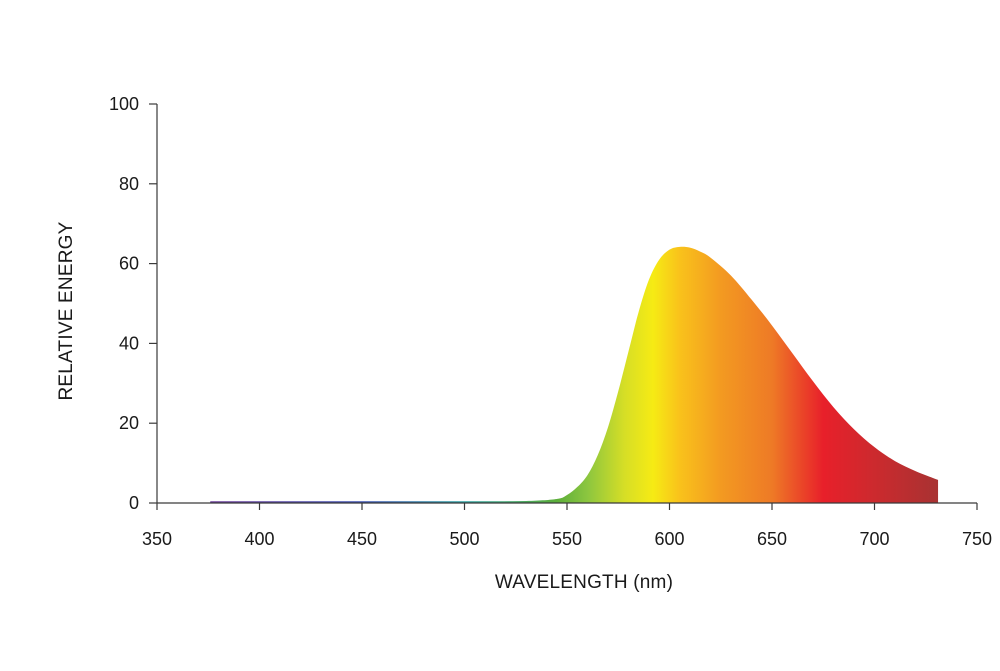 The height and width of the screenshot is (671, 1000). Describe the element at coordinates (772, 539) in the screenshot. I see `x-tick-label: 650` at that location.